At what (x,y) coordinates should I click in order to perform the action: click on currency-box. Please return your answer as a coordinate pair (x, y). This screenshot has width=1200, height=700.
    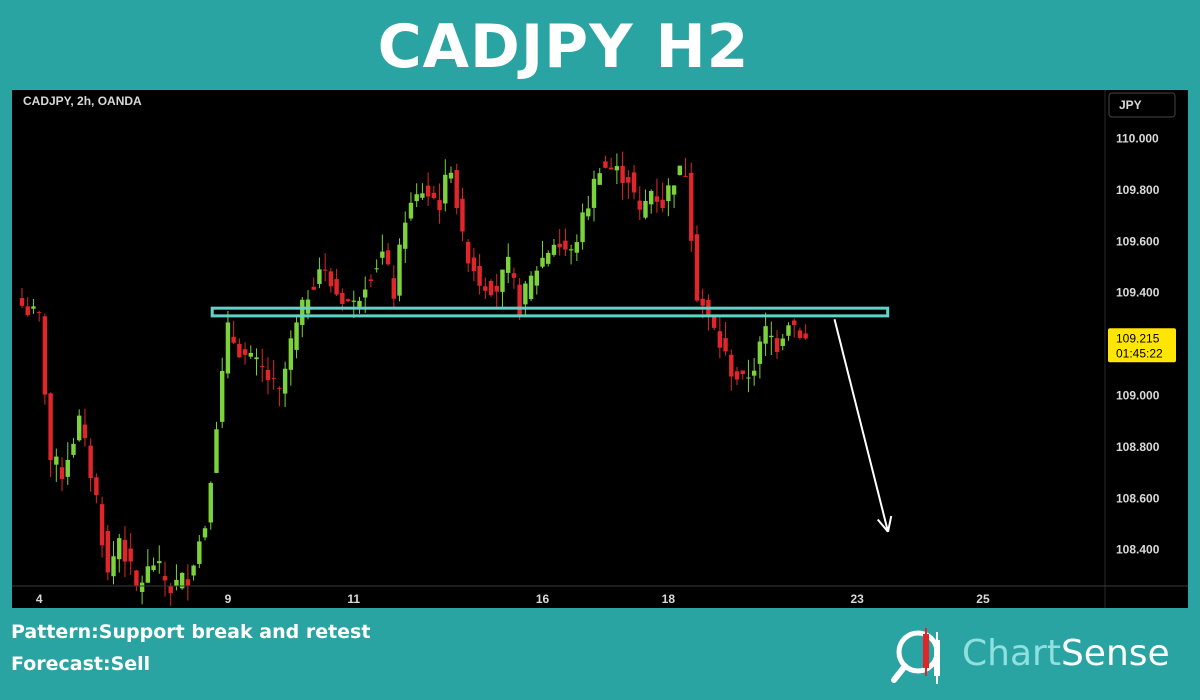
    Looking at the image, I should click on (1142, 105).